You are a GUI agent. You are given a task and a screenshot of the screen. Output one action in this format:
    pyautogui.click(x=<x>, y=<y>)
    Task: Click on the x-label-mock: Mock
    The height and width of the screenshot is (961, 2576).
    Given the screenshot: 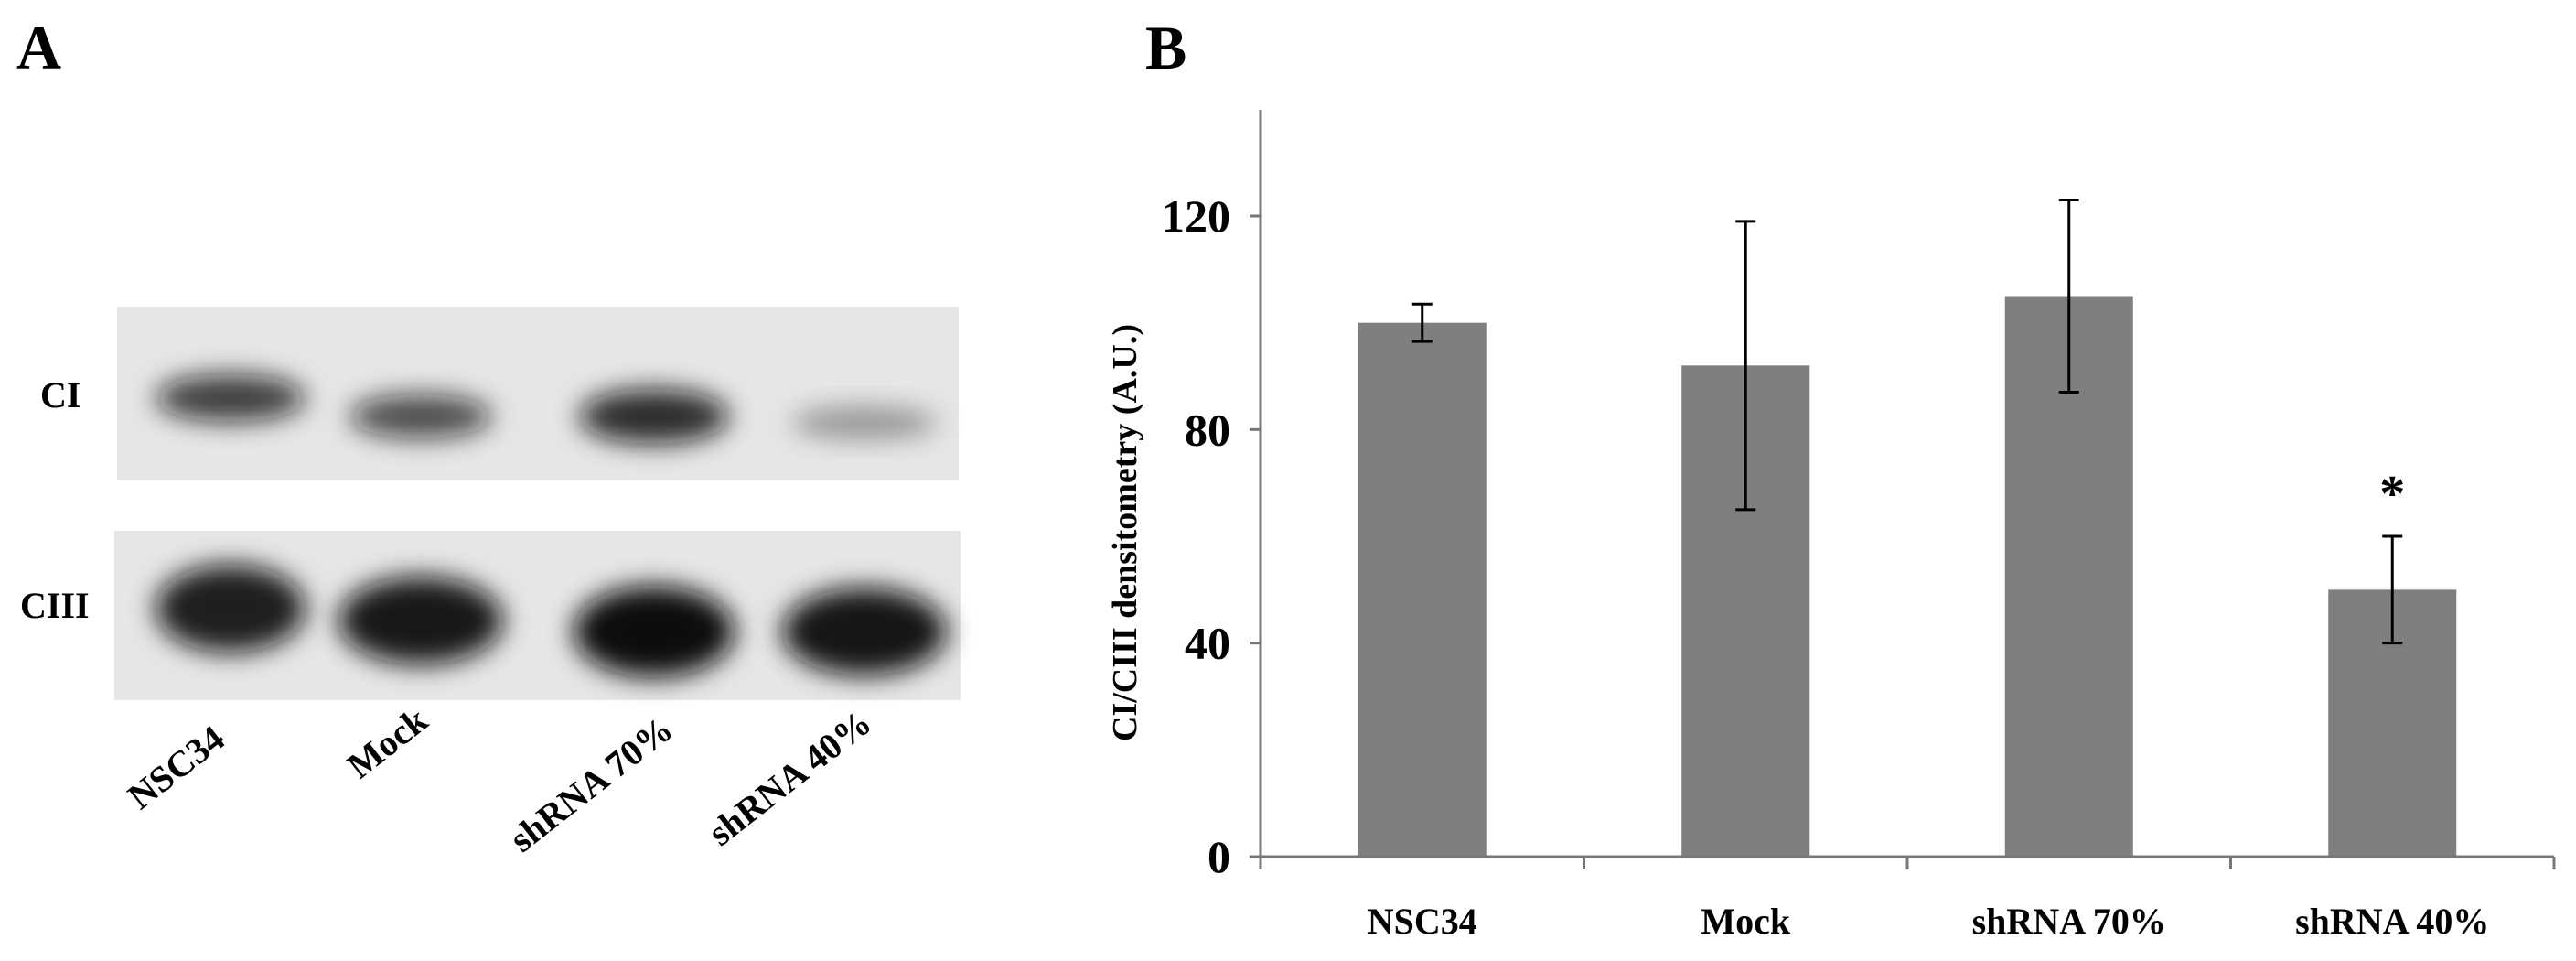 What is the action you would take?
    pyautogui.click(x=1746, y=921)
    